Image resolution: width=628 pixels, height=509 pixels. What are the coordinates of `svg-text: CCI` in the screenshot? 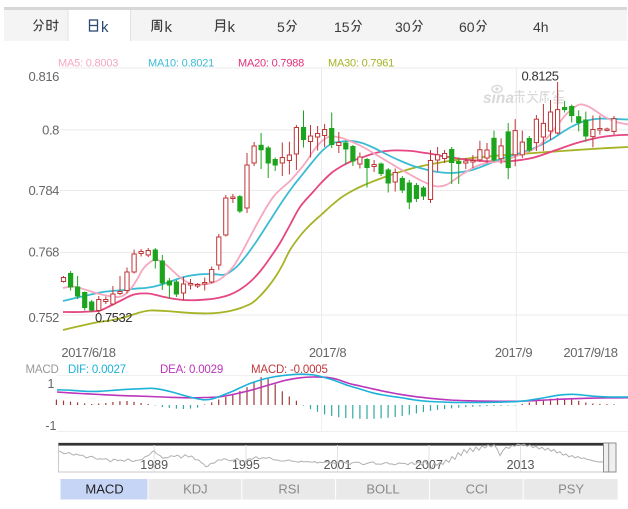 It's located at (477, 489).